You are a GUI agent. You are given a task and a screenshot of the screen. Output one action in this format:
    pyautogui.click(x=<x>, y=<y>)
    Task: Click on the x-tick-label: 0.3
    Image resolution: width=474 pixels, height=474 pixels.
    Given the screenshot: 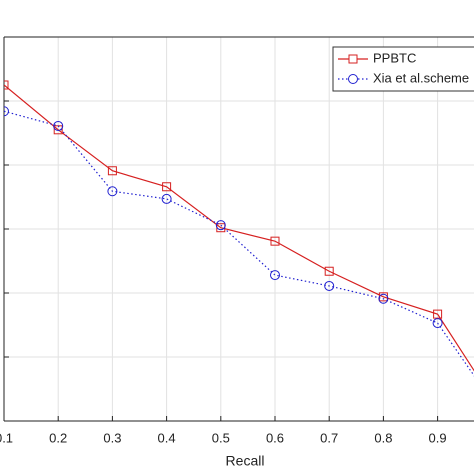 What is the action you would take?
    pyautogui.click(x=112, y=437)
    